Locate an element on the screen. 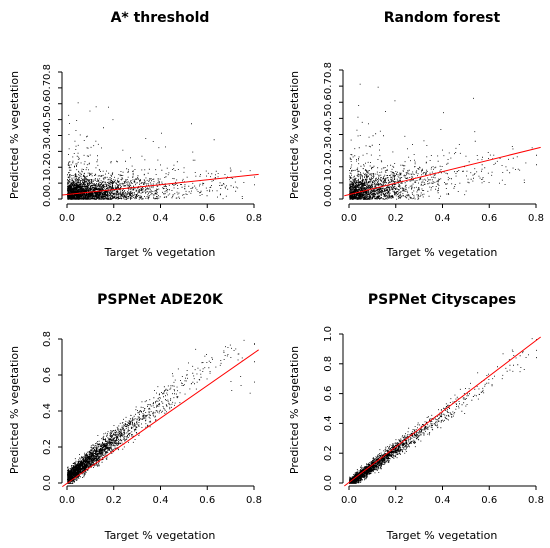 This screenshot has width=550, height=548. y-tick-label: 1.0 is located at coordinates (328, 334).